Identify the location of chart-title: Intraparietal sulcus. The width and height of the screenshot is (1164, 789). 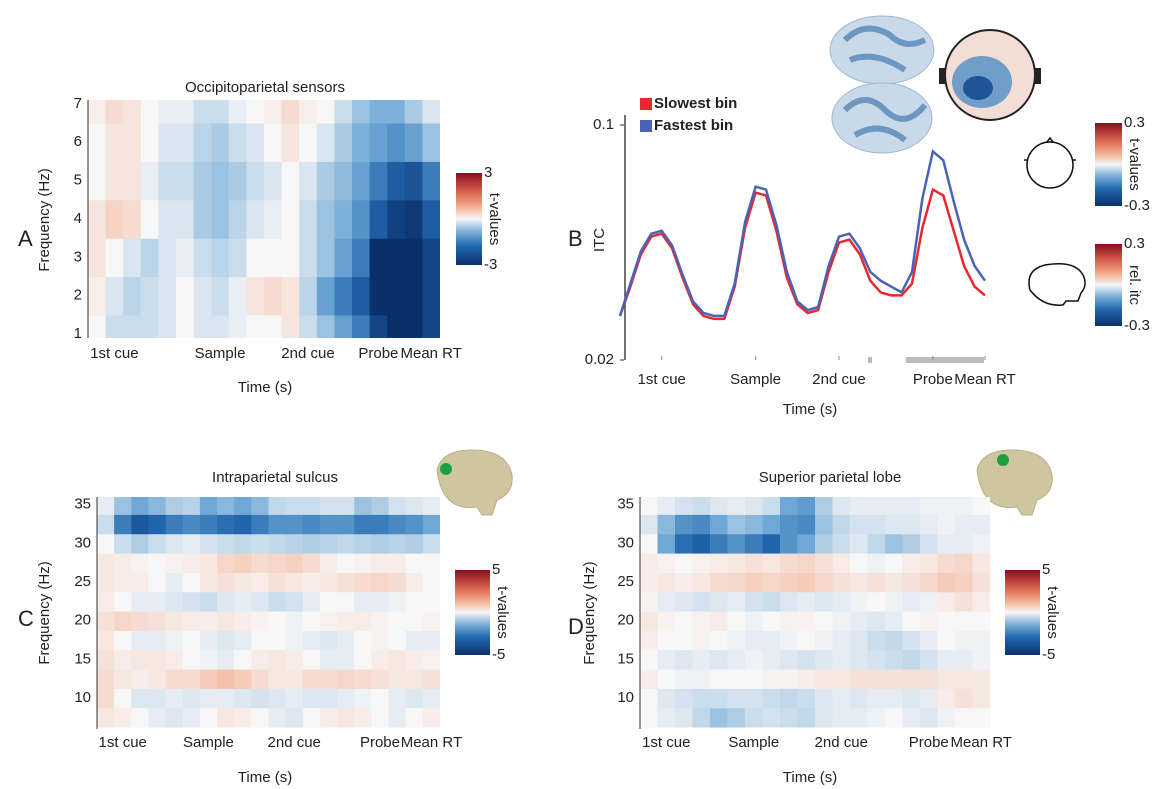
(275, 477).